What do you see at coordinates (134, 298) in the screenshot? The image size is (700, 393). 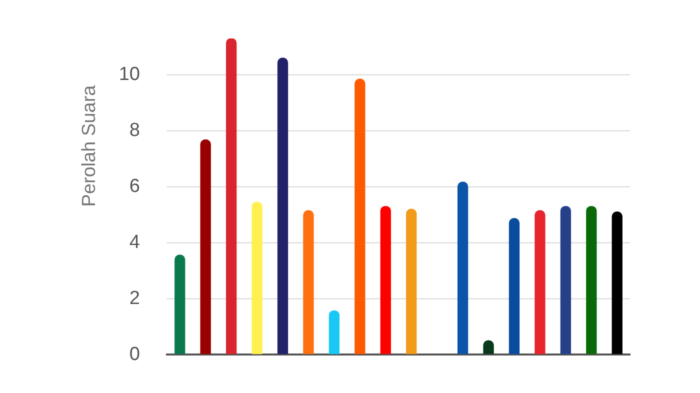 I see `y-tick-label: 2` at bounding box center [134, 298].